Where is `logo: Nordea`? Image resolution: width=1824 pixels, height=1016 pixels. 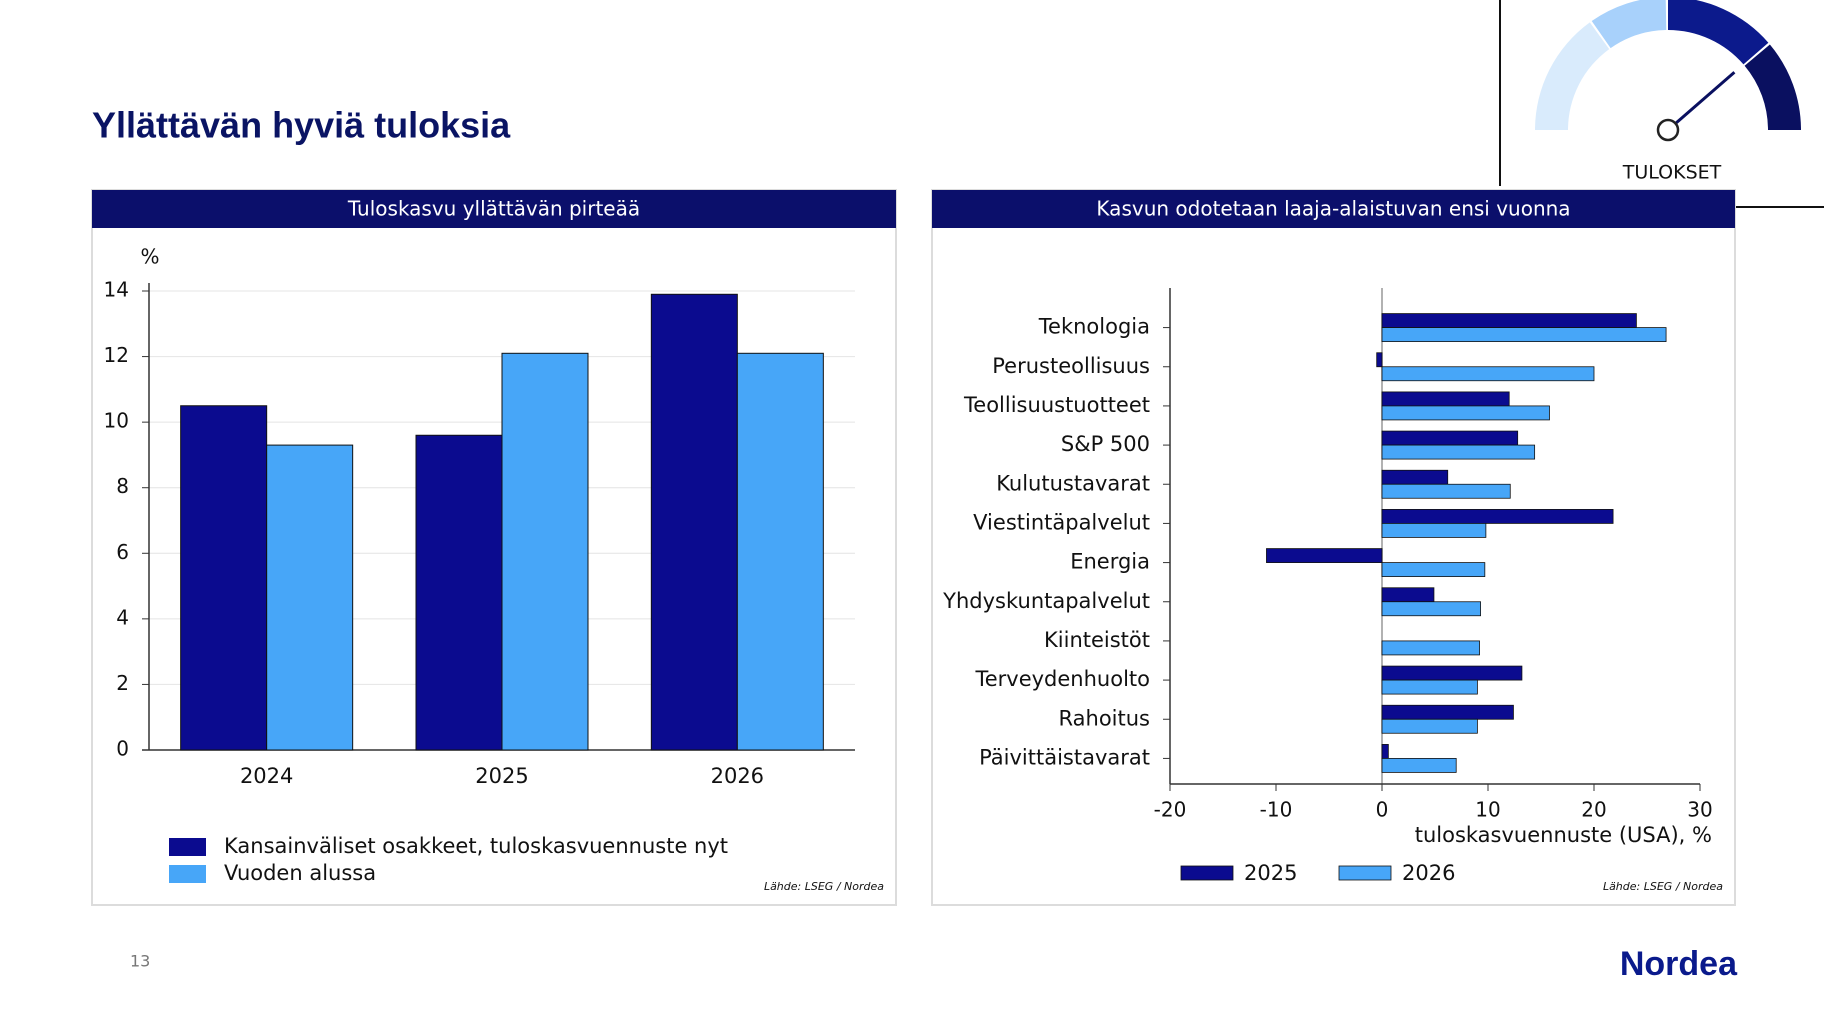 logo: Nordea is located at coordinates (1679, 964).